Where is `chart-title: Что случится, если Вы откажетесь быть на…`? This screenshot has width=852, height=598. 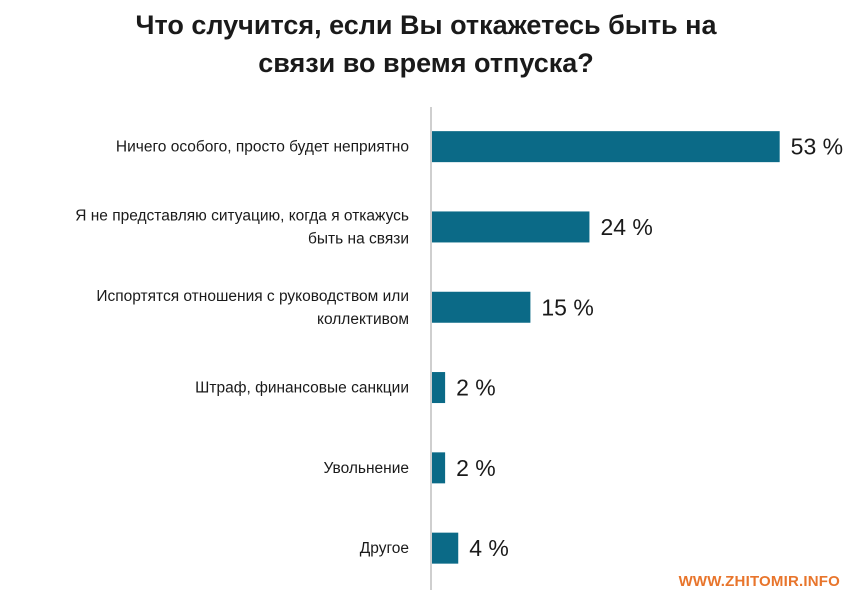
chart-title: Что случится, если Вы откажетесь быть на… is located at coordinates (426, 44).